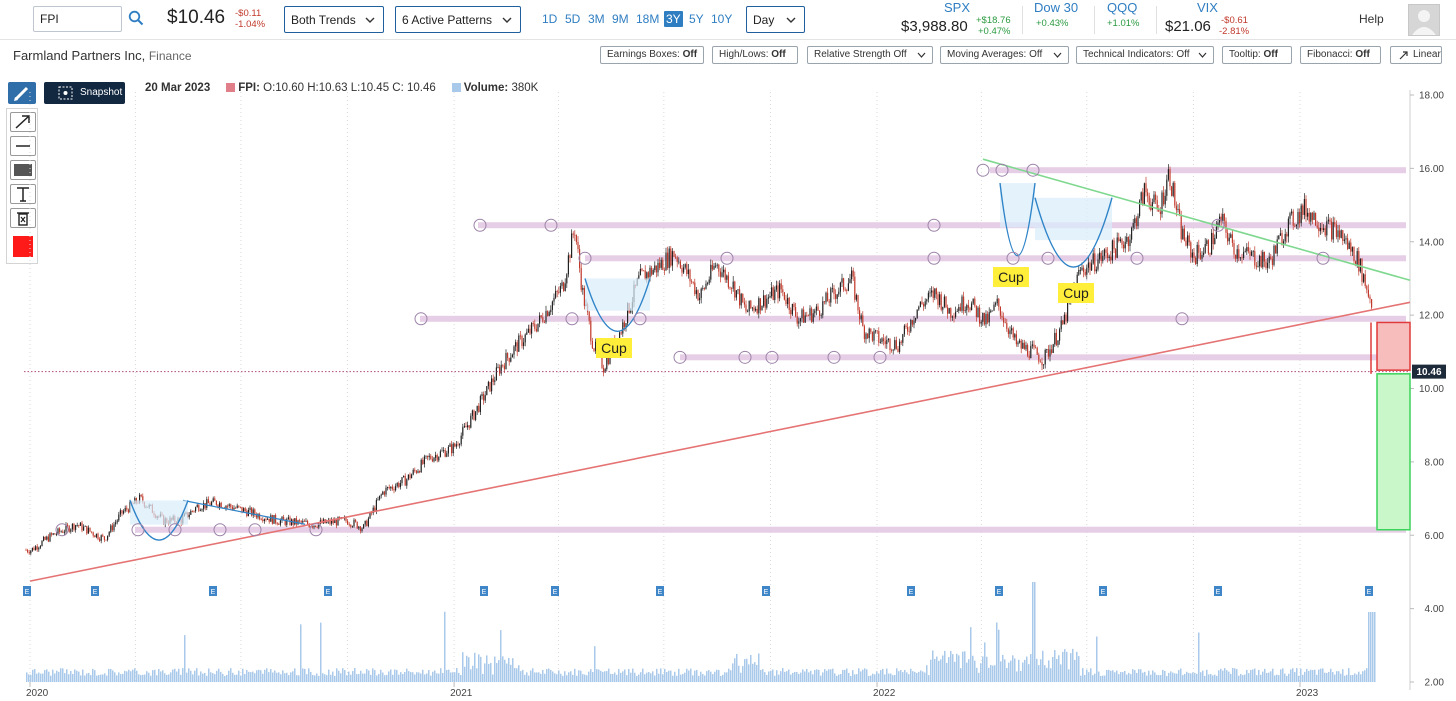 The height and width of the screenshot is (701, 1456). Describe the element at coordinates (550, 19) in the screenshot. I see `range-1d: 1D` at that location.